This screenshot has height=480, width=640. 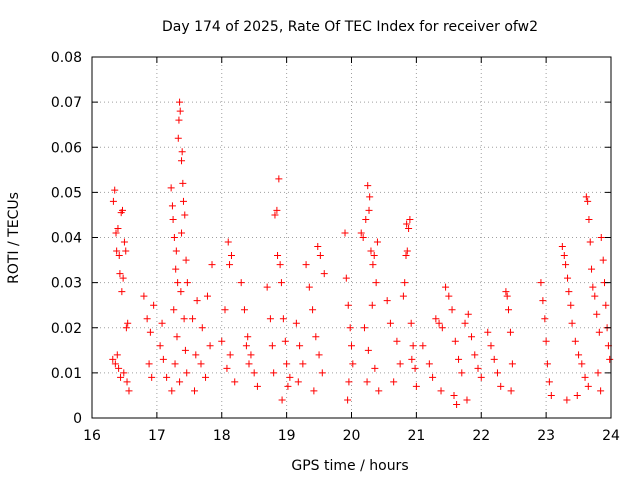 What do you see at coordinates (349, 466) in the screenshot?
I see `x-axis-label: GPS time / hours` at bounding box center [349, 466].